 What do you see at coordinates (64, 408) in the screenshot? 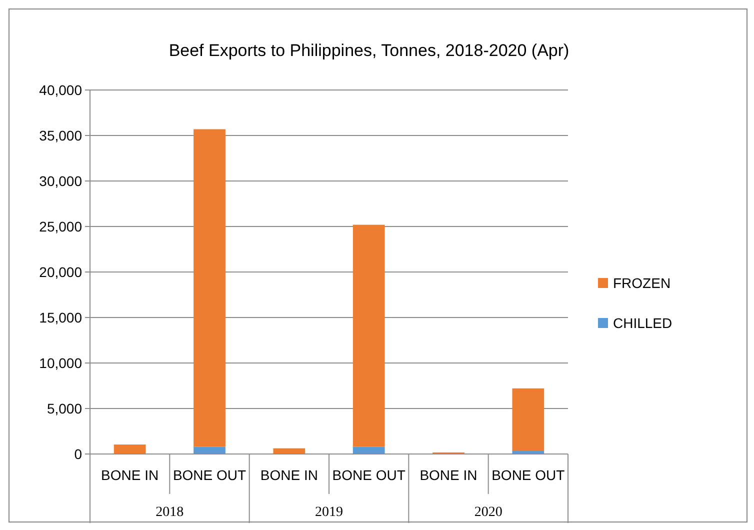
I see `y-tick-label: 5,000` at bounding box center [64, 408].